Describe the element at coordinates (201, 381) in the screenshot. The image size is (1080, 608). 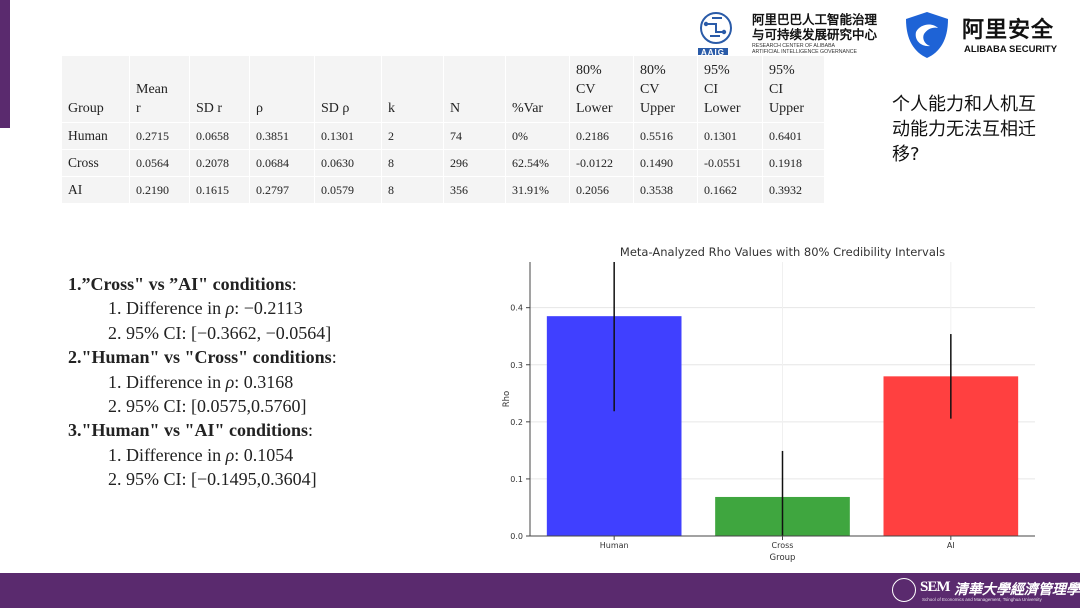
I see `list-item: 1. Difference in ρ: 0.3168` at that location.